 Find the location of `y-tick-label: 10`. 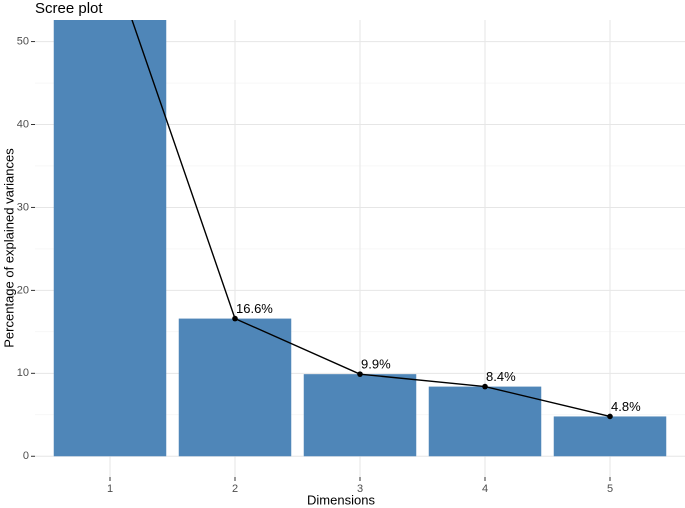

y-tick-label: 10 is located at coordinates (23, 373).